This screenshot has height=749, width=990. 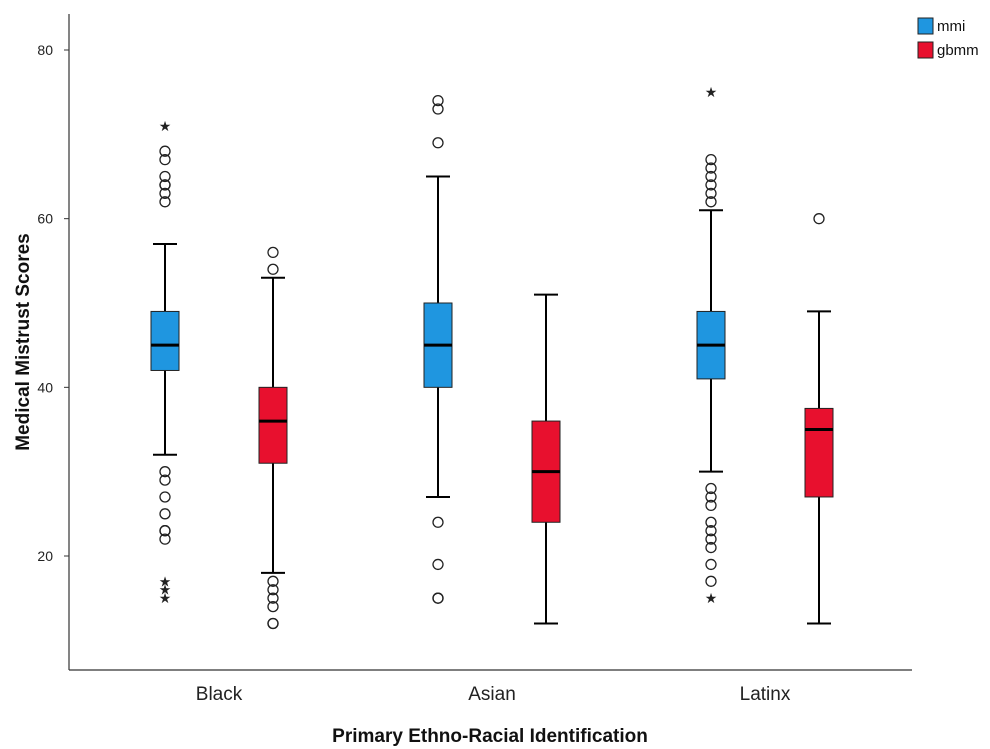 I want to click on y-tick-label: 60, so click(x=45, y=219).